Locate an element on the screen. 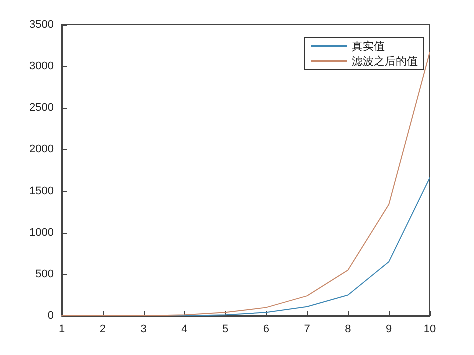 This screenshot has width=474, height=355. x-tick-label: 1 is located at coordinates (62, 330).